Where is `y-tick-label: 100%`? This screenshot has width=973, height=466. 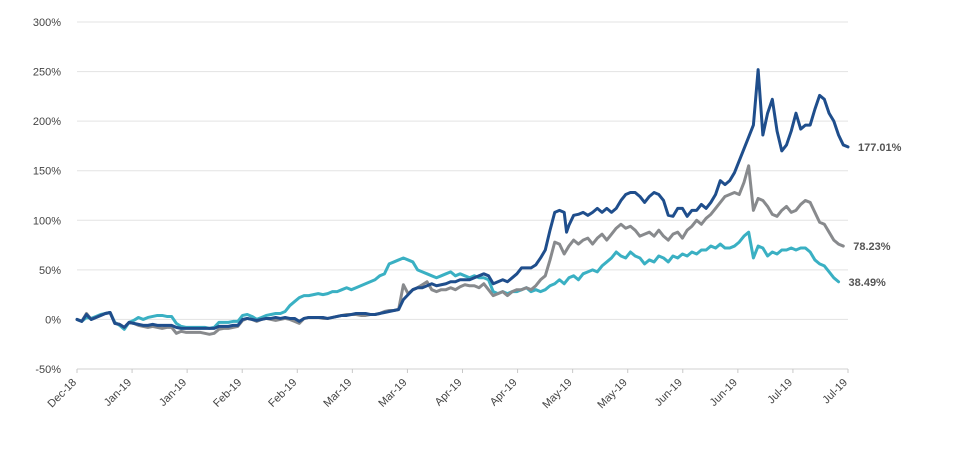
y-tick-label: 100% is located at coordinates (47, 221).